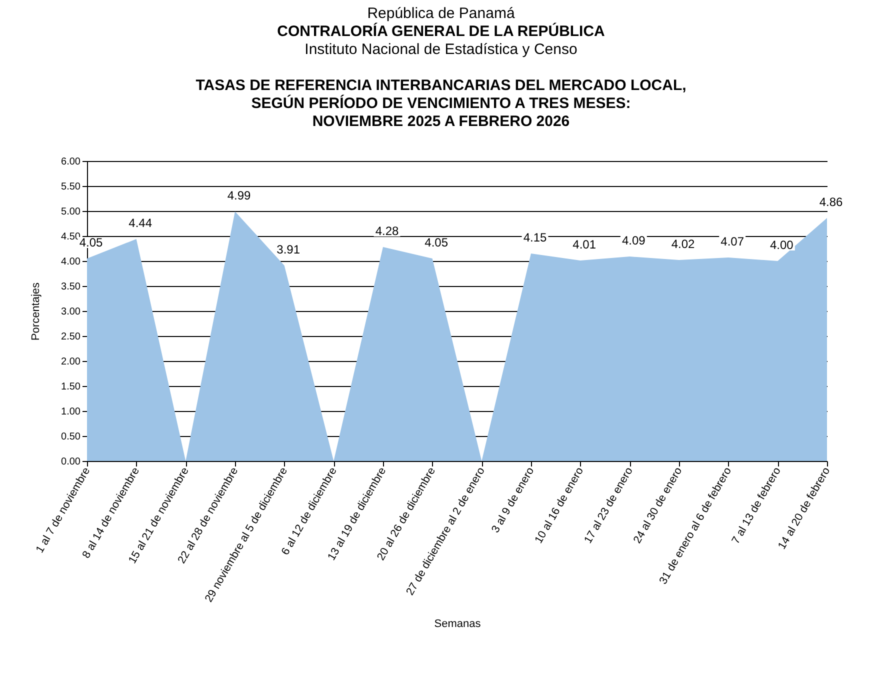  Describe the element at coordinates (535, 237) in the screenshot. I see `data-label: 4.15` at that location.